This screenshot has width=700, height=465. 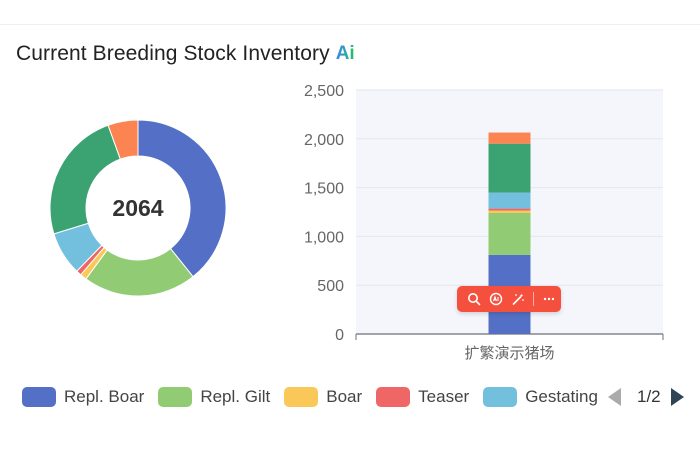 I want to click on y-tick-label: 0, so click(x=339, y=335).